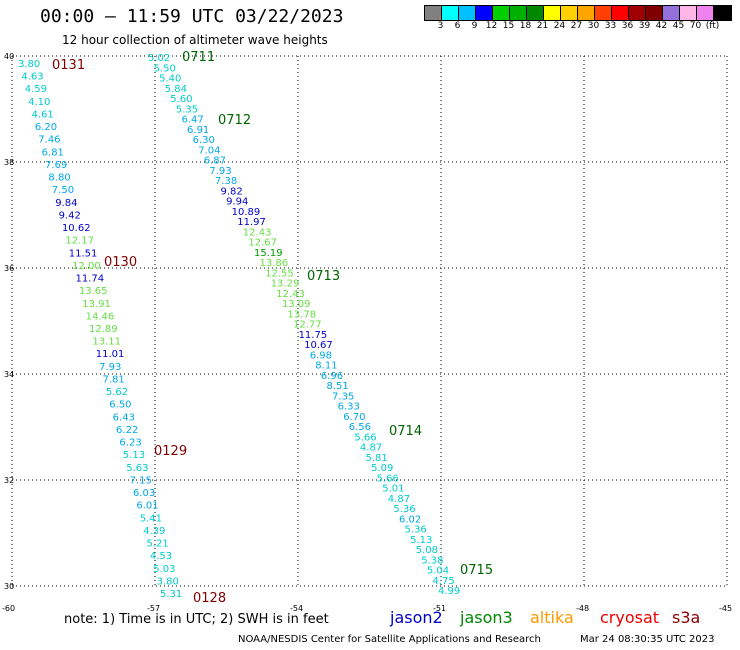 The height and width of the screenshot is (650, 740). I want to click on legend-label: 39, so click(644, 26).